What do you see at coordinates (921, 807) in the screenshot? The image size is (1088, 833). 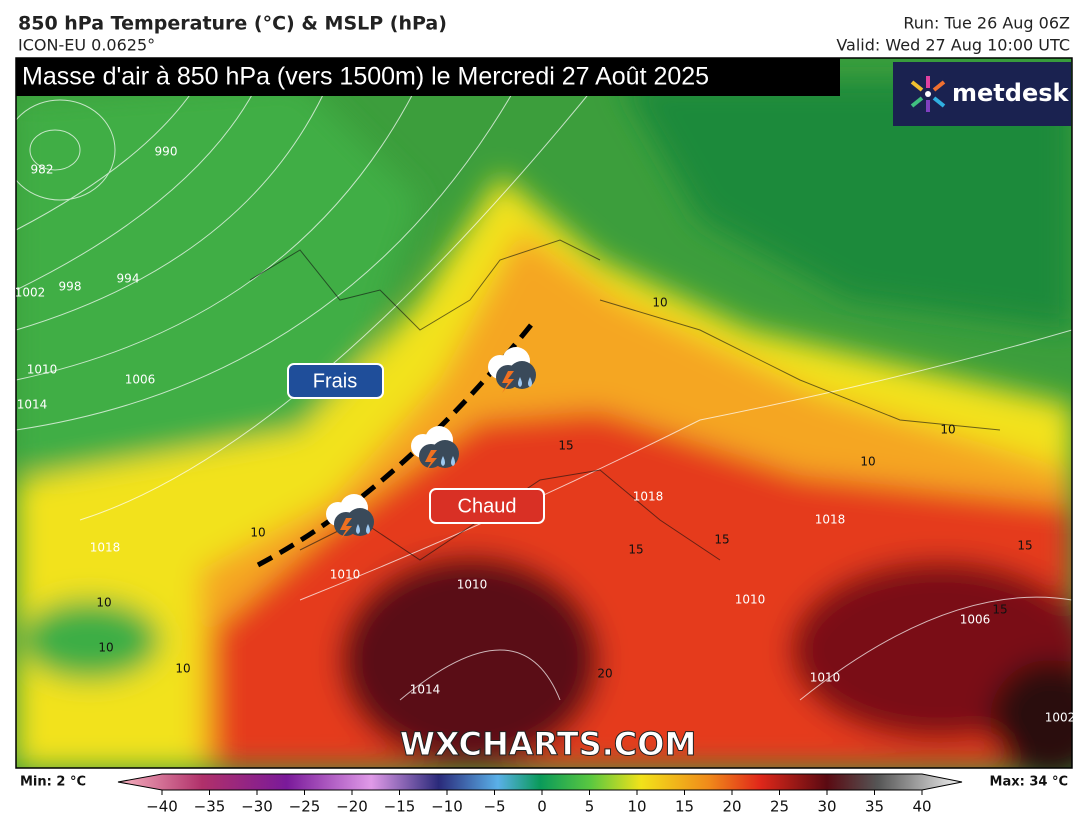 I see `colorbar-tick-label: 40` at bounding box center [921, 807].